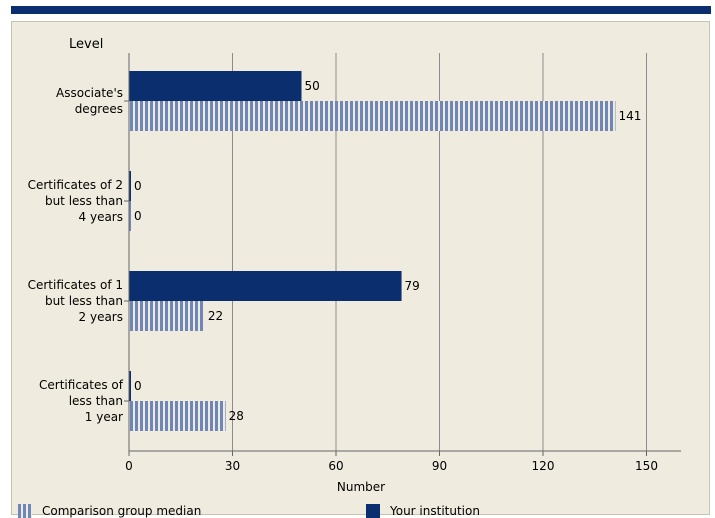 The height and width of the screenshot is (518, 715). What do you see at coordinates (84, 301) in the screenshot?
I see `category-label-2-1: but less than` at bounding box center [84, 301].